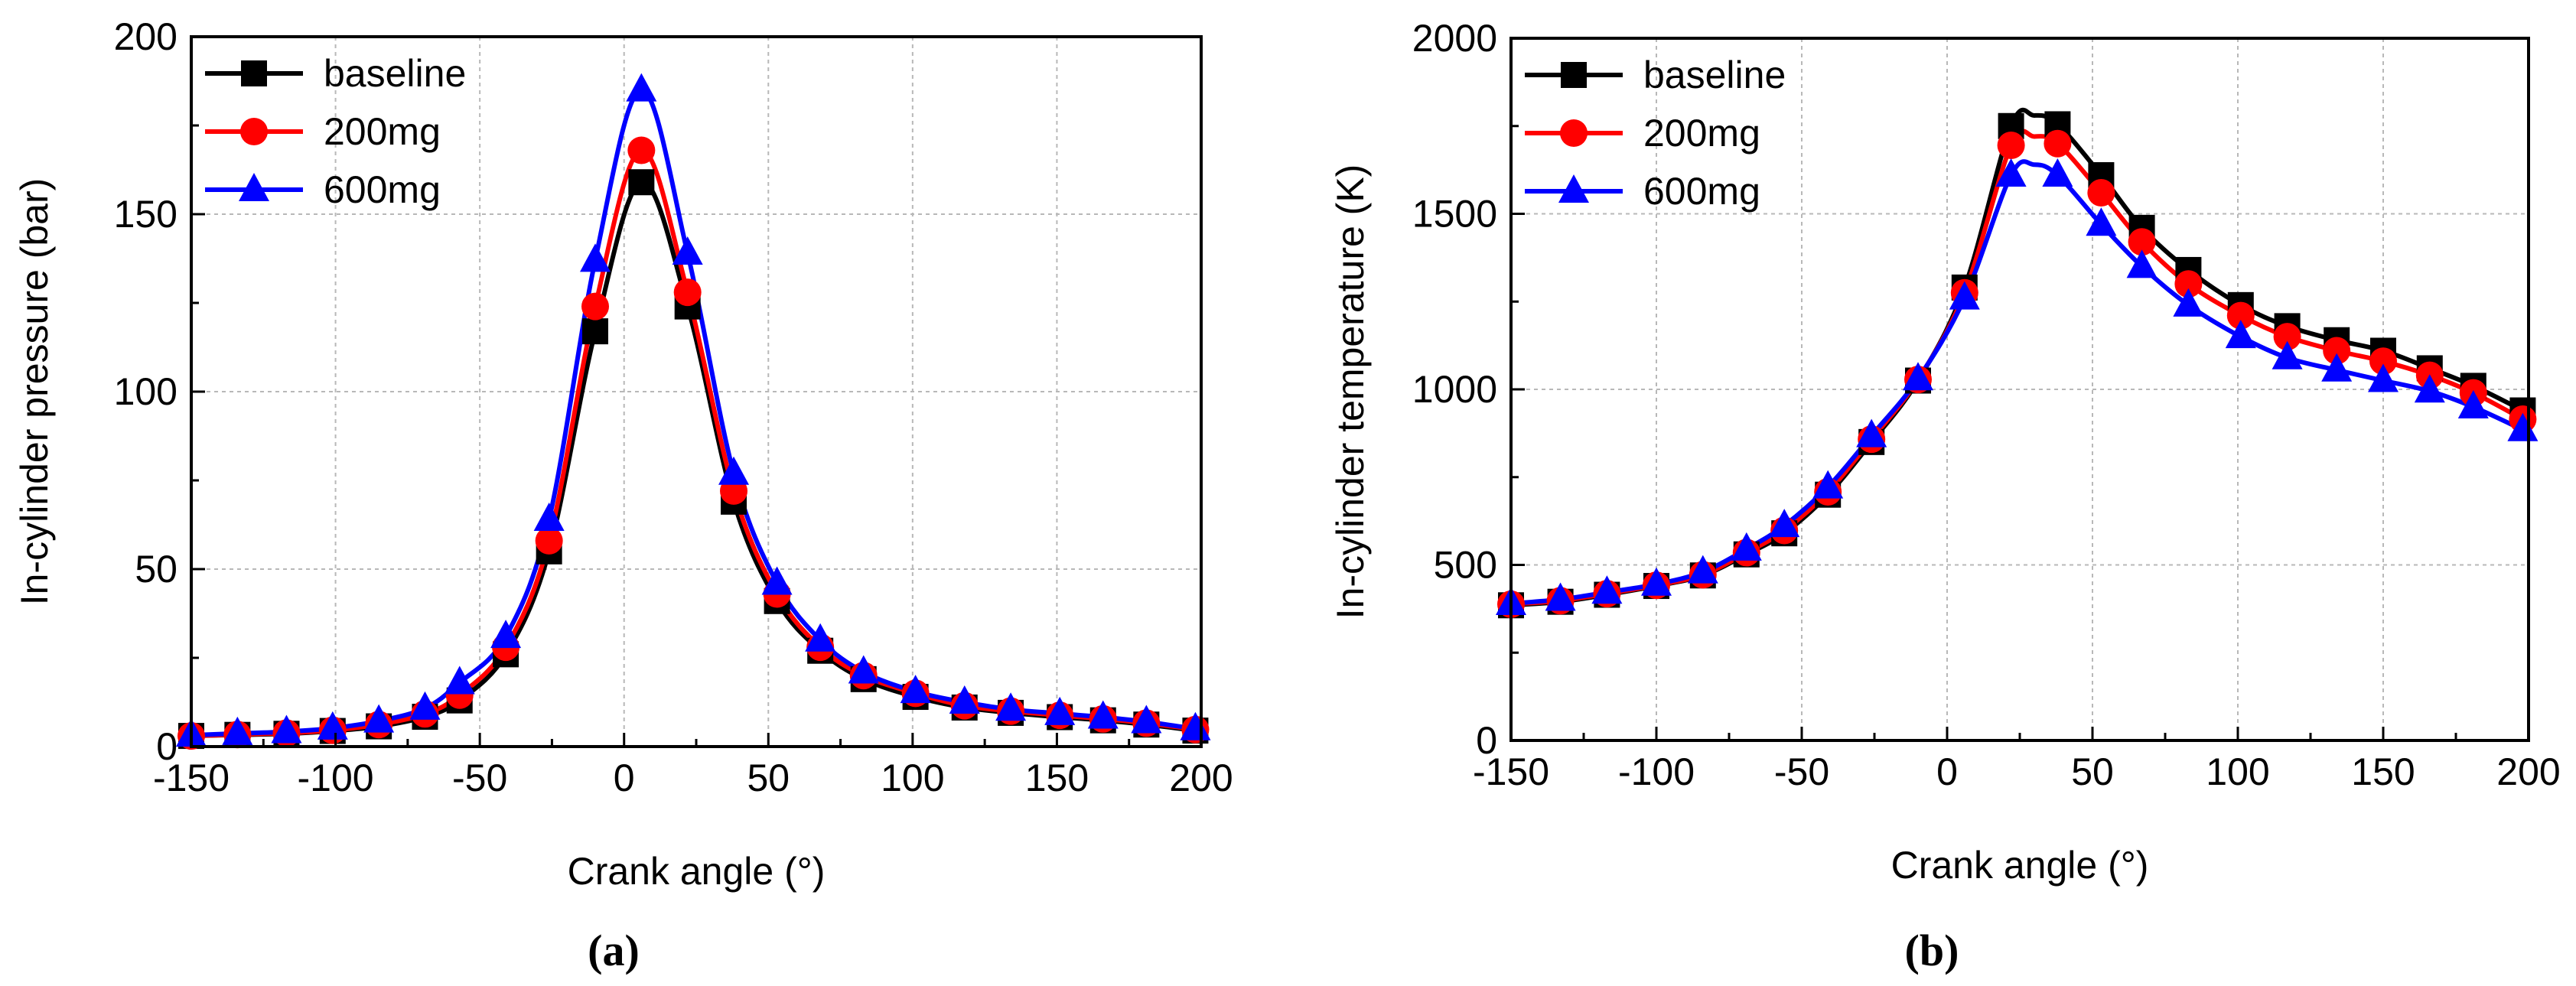 This screenshot has height=986, width=2576. Describe the element at coordinates (34, 392) in the screenshot. I see `y-axis-label-a: In-cylinder pressure (bar)` at that location.